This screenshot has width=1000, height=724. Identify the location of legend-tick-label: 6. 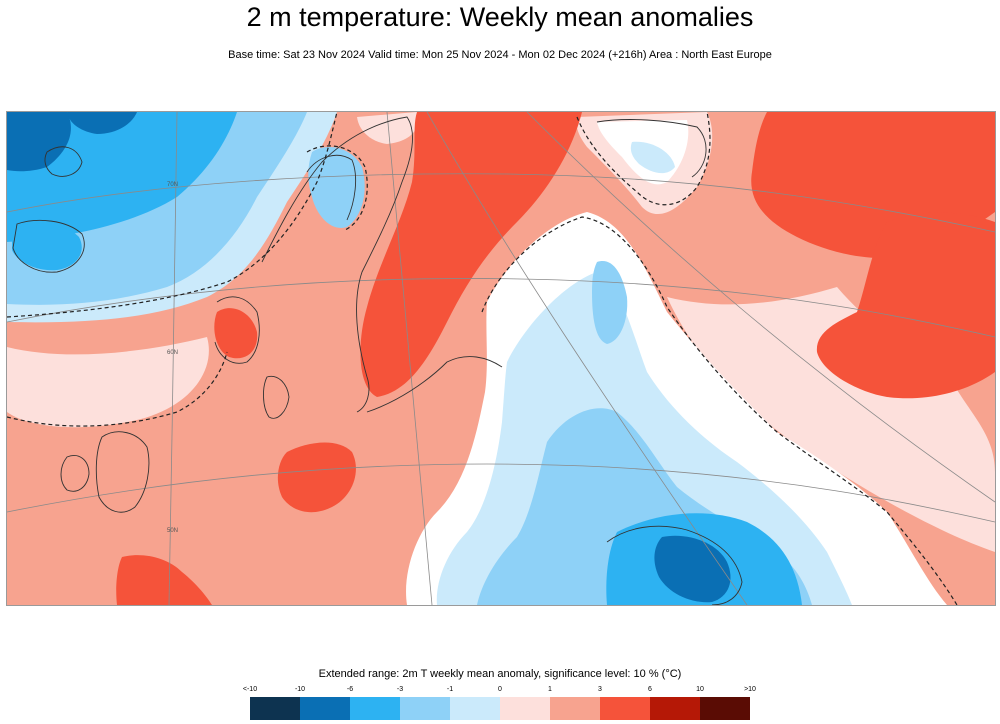
(650, 689).